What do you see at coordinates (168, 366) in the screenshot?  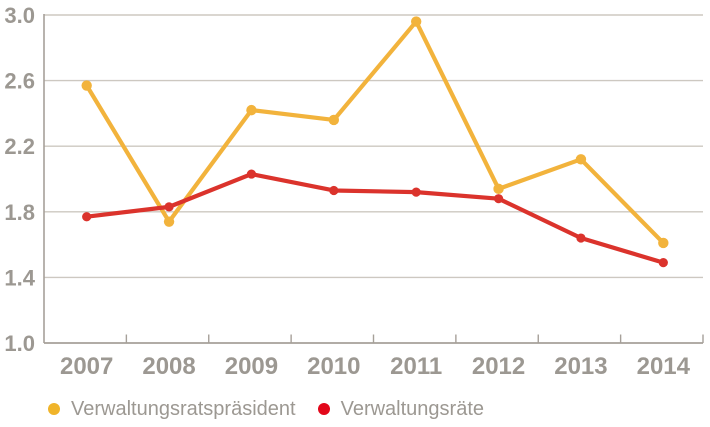 I see `x-tick-label: 2008` at bounding box center [168, 366].